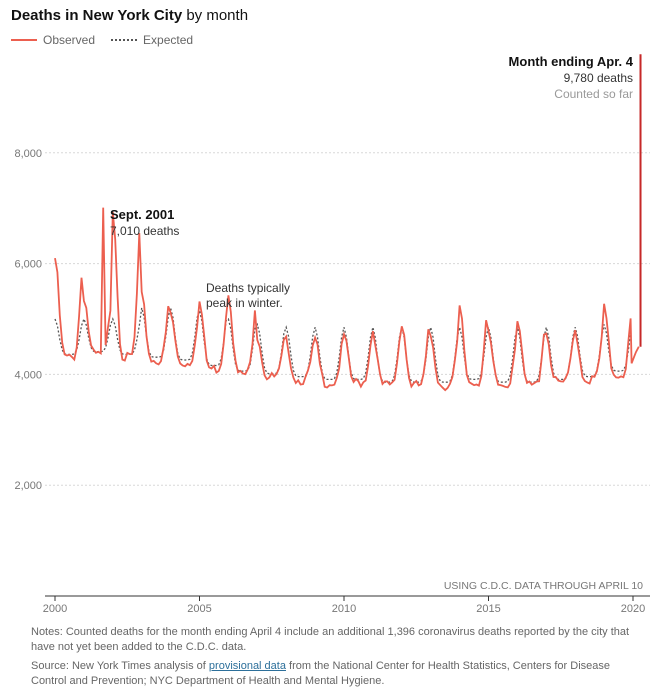  Describe the element at coordinates (28, 486) in the screenshot. I see `y-tick-label: 2,000` at that location.